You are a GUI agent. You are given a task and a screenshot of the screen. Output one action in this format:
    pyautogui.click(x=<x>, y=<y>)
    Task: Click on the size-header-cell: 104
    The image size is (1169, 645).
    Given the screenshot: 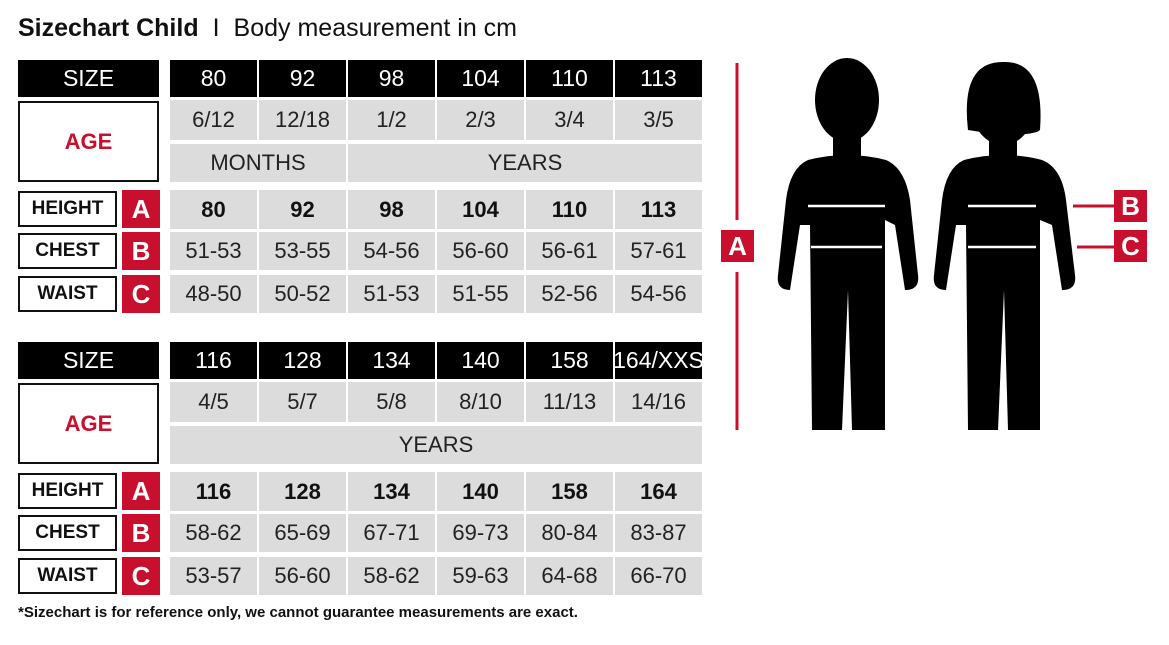 What is the action you would take?
    pyautogui.click(x=480, y=78)
    